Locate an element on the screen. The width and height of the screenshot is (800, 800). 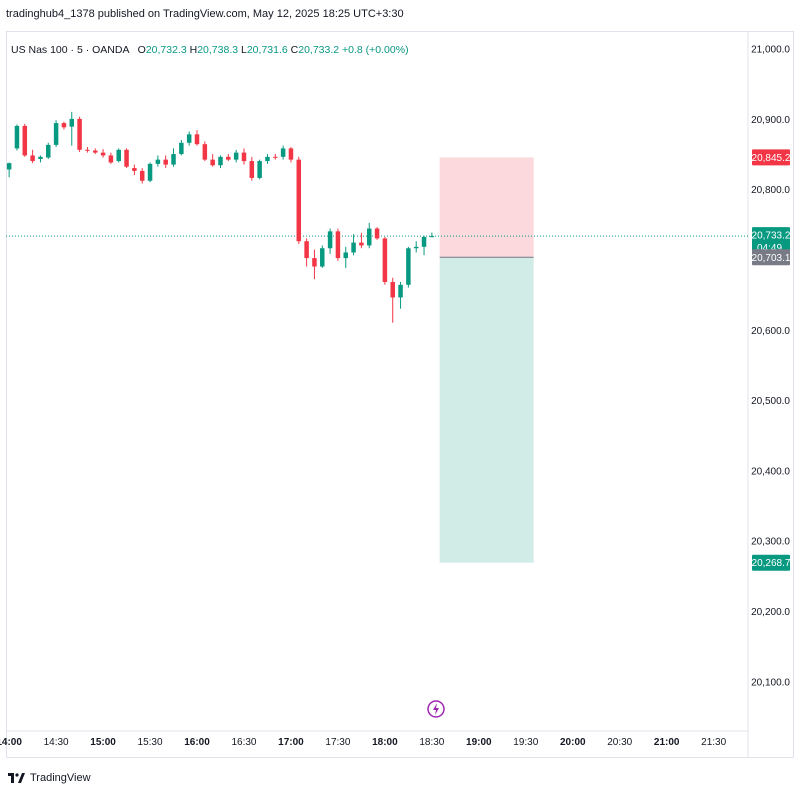
x-tick-label: 20:30 is located at coordinates (619, 742).